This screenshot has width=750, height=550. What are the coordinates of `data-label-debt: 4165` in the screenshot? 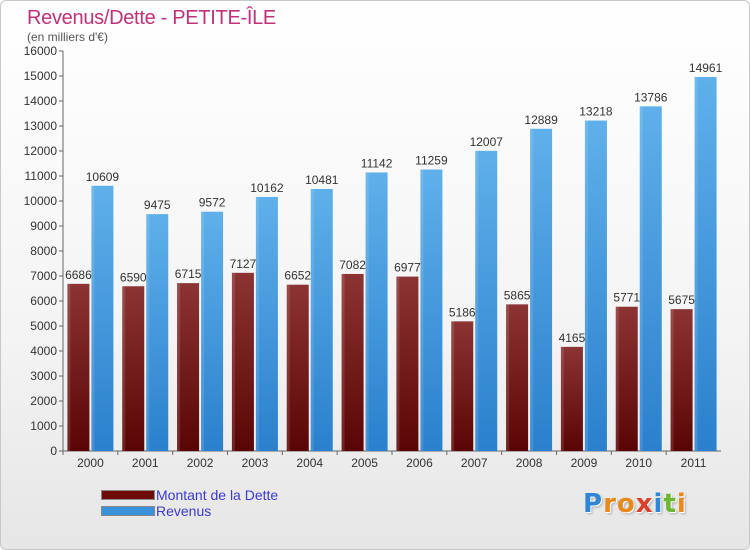 It's located at (572, 338).